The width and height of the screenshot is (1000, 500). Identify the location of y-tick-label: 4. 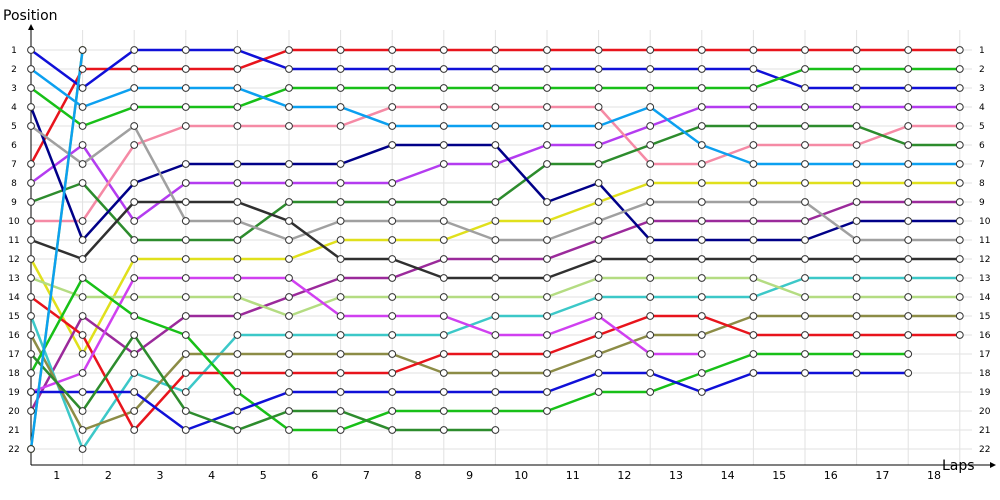
(14, 108).